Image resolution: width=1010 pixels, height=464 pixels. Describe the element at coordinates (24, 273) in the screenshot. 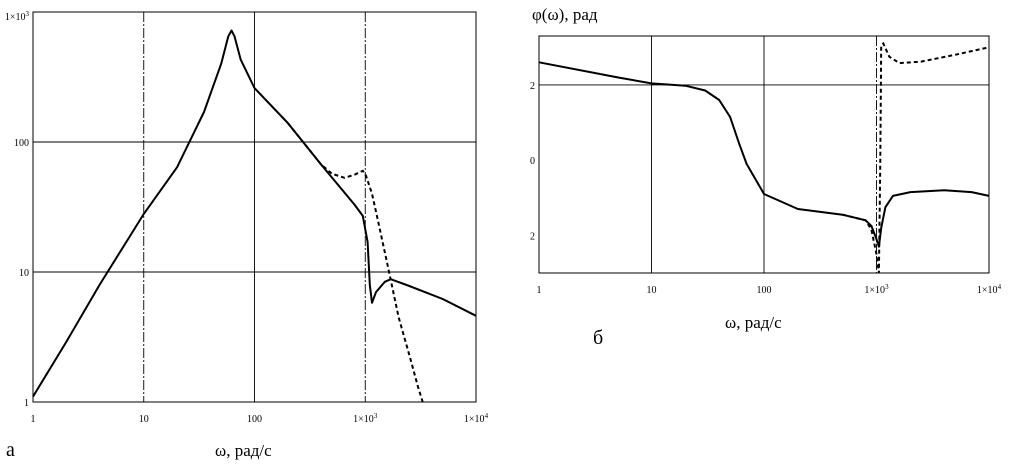

I see `y-tick-label: 10` at that location.